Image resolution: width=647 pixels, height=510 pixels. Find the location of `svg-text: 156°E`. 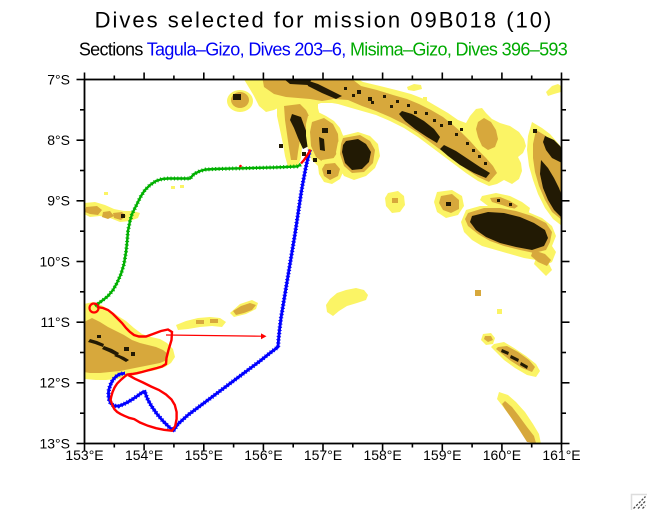

svg-text: 156°E is located at coordinates (263, 455).